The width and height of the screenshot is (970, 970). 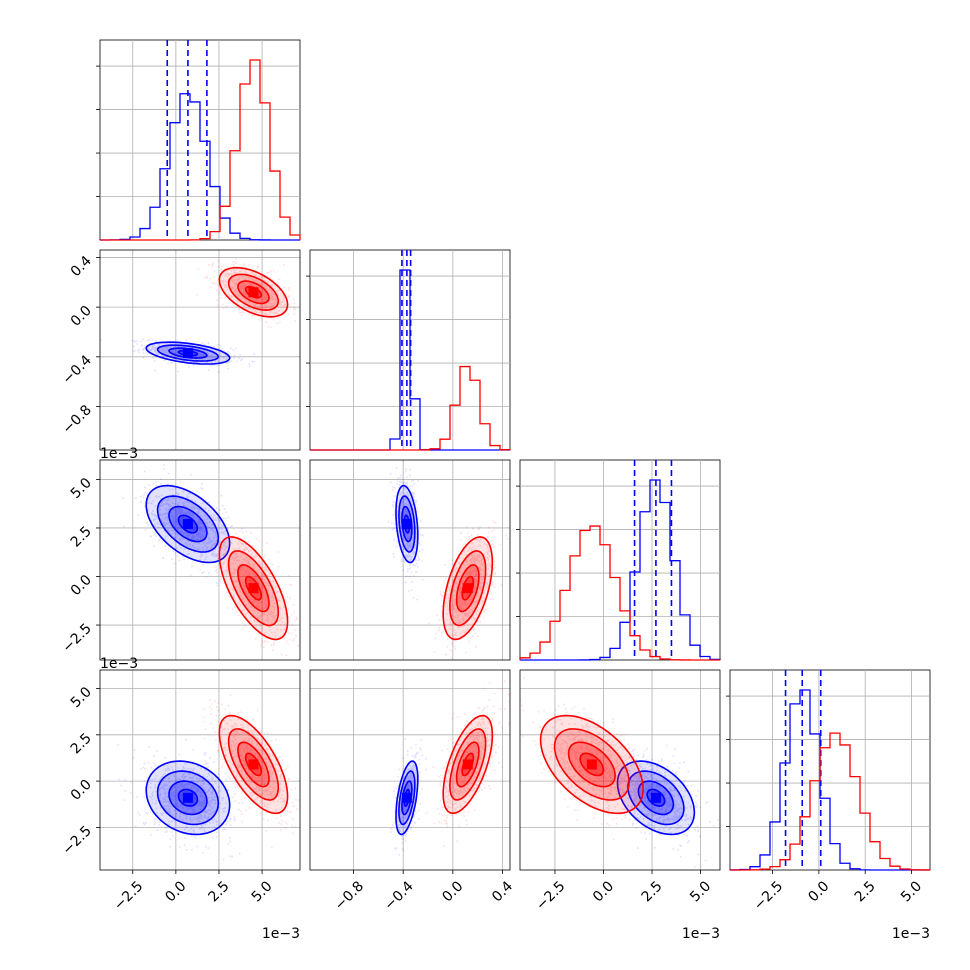 What do you see at coordinates (398, 895) in the screenshot?
I see `x-tick-label: −0.4` at bounding box center [398, 895].